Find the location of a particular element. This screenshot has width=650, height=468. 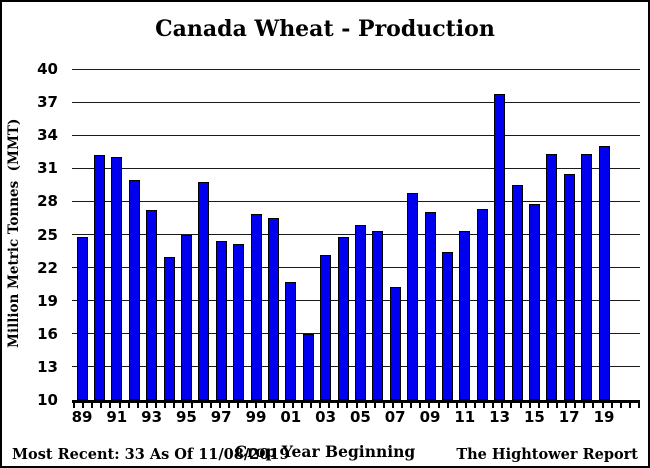

x-tick-label: 91 is located at coordinates (117, 417).